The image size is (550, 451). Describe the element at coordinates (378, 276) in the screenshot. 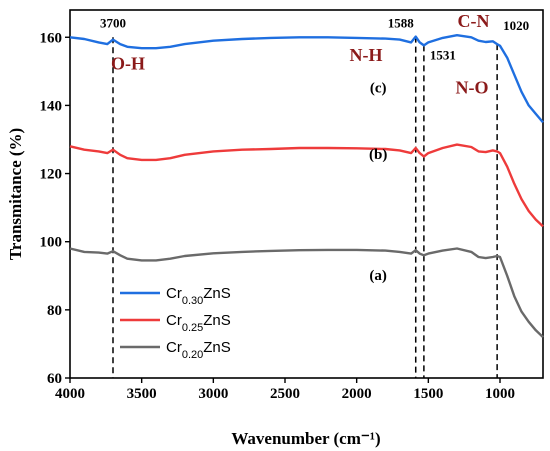

I see `curve-label-a: (a)` at that location.